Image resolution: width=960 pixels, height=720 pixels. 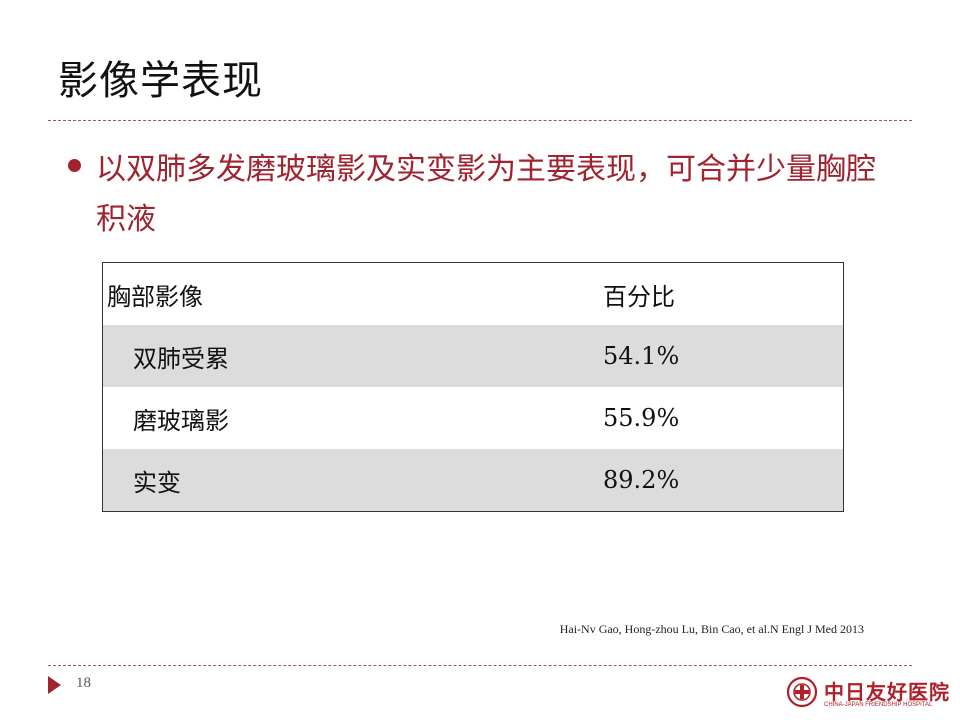 What do you see at coordinates (486, 194) in the screenshot?
I see `bullet-text: 以双肺多发磨玻璃影及实变影为主要表现，可合并少量胸腔积液` at bounding box center [486, 194].